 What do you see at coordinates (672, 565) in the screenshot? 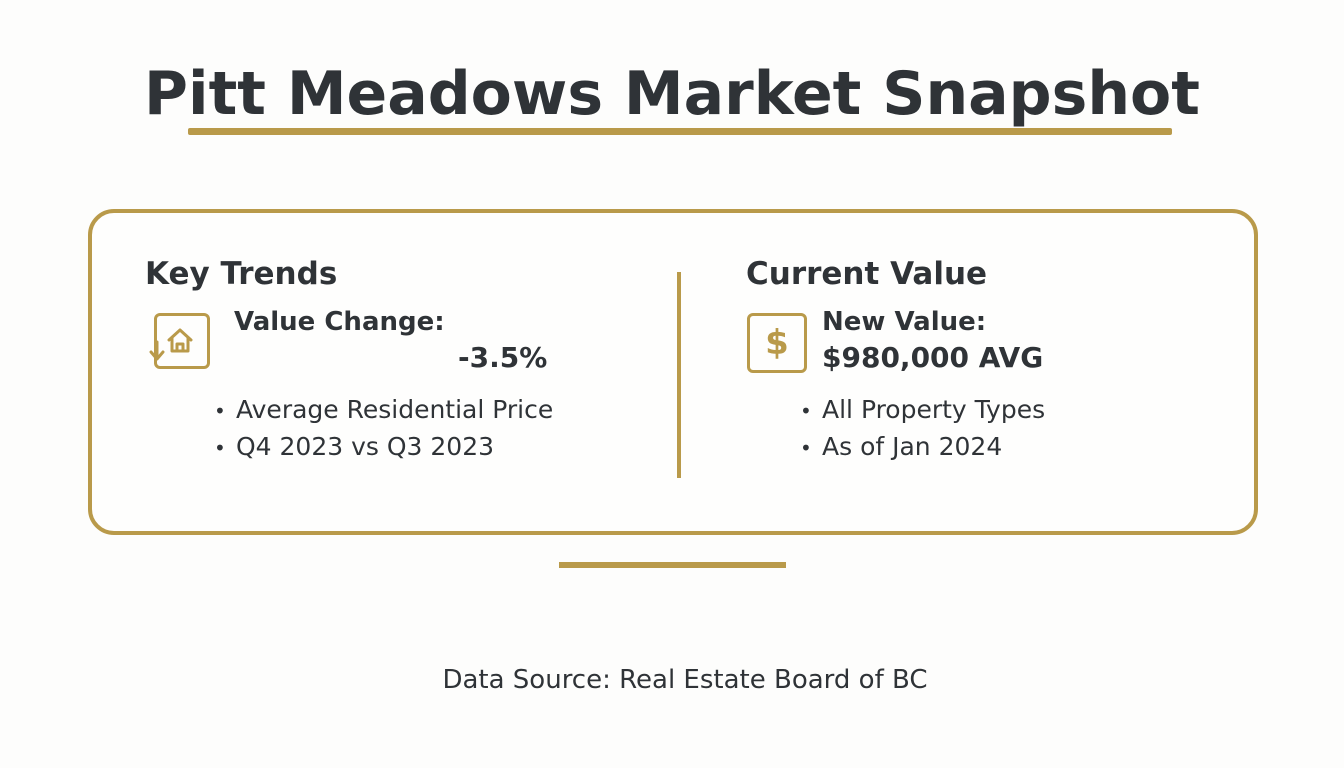
I see `section-divider` at bounding box center [672, 565].